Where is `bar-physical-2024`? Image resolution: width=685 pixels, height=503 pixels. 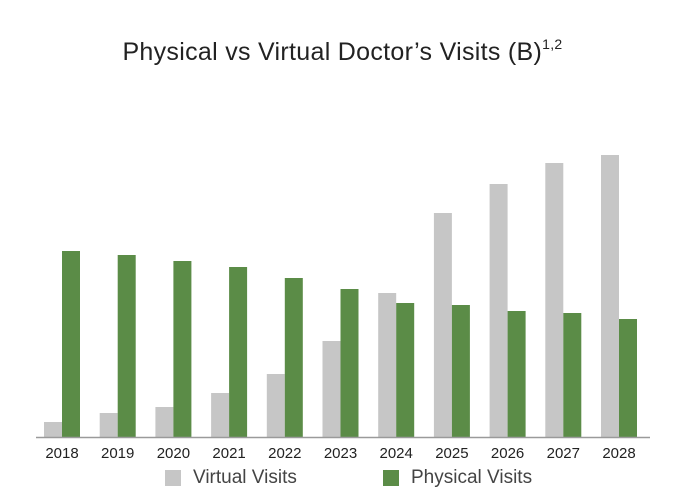
bar-physical-2024 is located at coordinates (405, 370).